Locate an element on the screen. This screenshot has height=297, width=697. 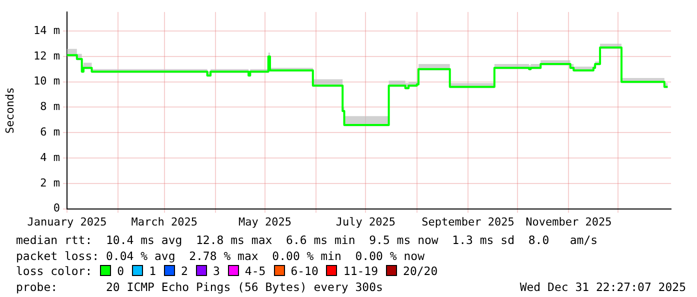
text: 2 is located at coordinates (184, 271).